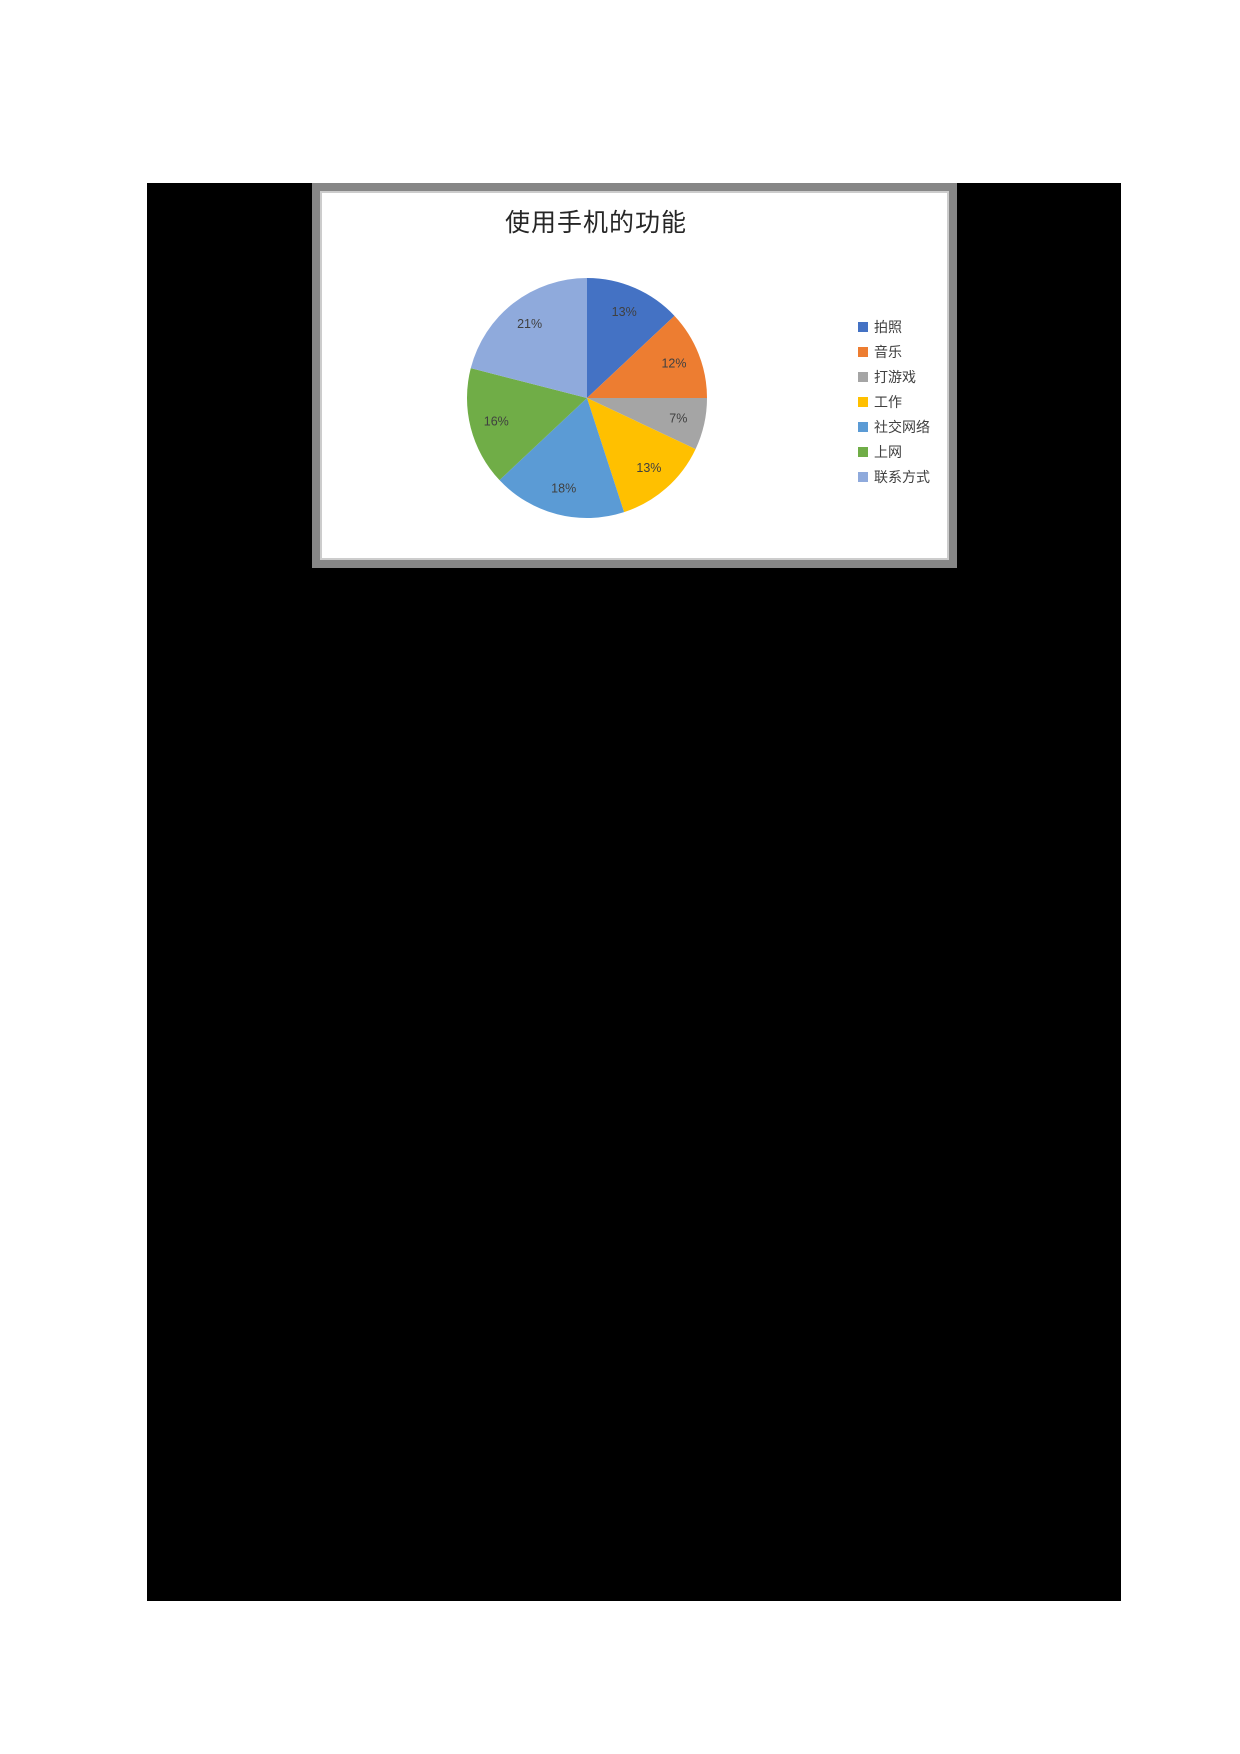 The width and height of the screenshot is (1240, 1754). I want to click on legend-item: 上网, so click(894, 451).